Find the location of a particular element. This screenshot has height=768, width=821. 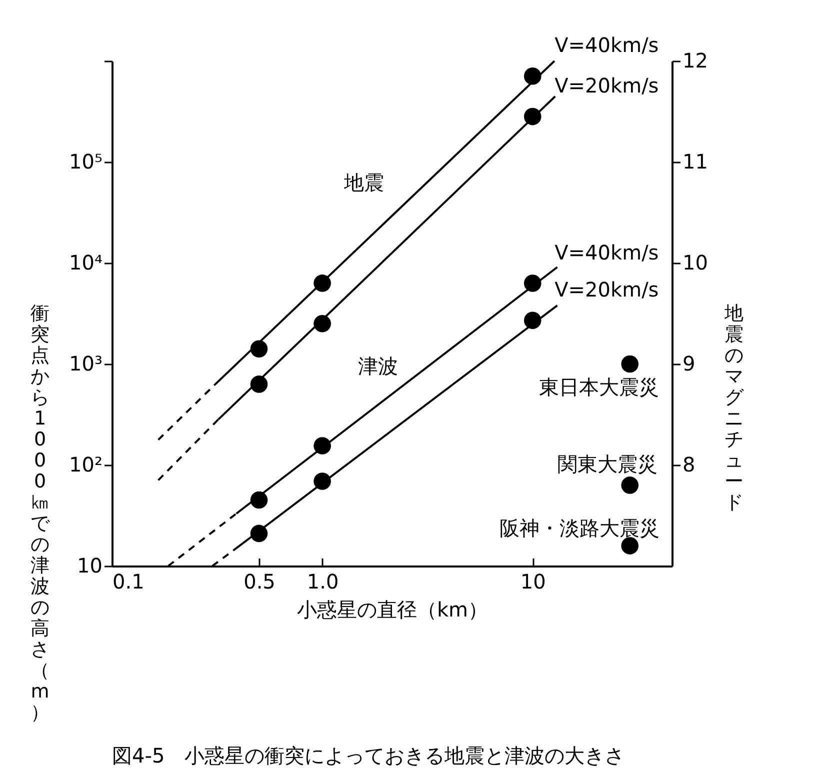

y2-tick-label: 11 is located at coordinates (695, 162).